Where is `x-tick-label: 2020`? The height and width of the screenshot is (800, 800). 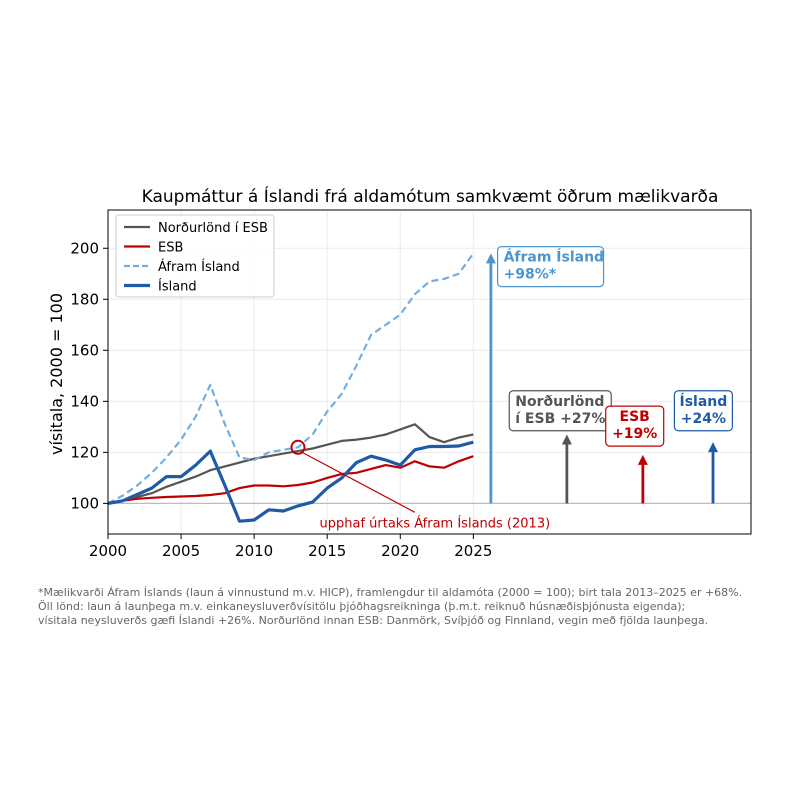 x-tick-label: 2020 is located at coordinates (400, 551).